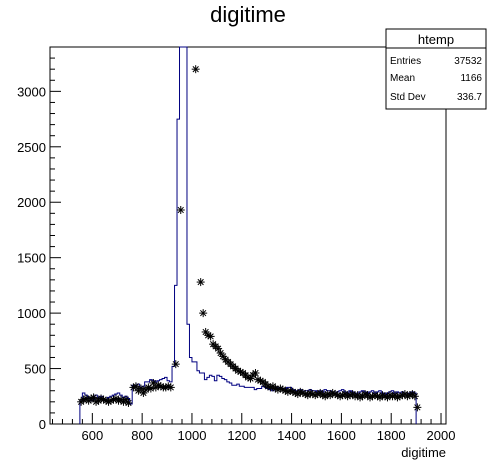 This screenshot has width=496, height=472. What do you see at coordinates (471, 78) in the screenshot?
I see `stats-value-mean: 1166` at bounding box center [471, 78].